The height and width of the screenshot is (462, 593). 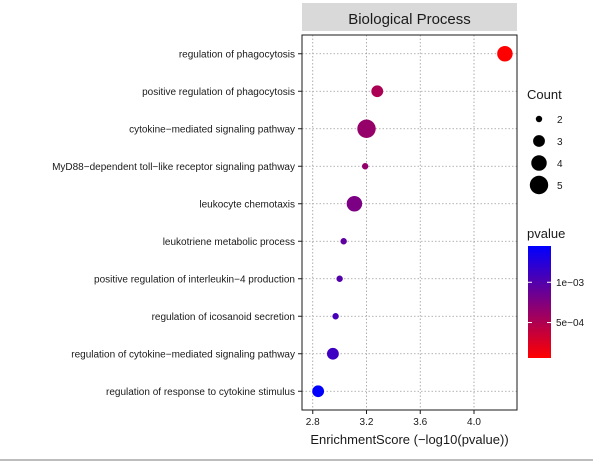 I want to click on x-tick-label: 3.6, so click(x=420, y=422).